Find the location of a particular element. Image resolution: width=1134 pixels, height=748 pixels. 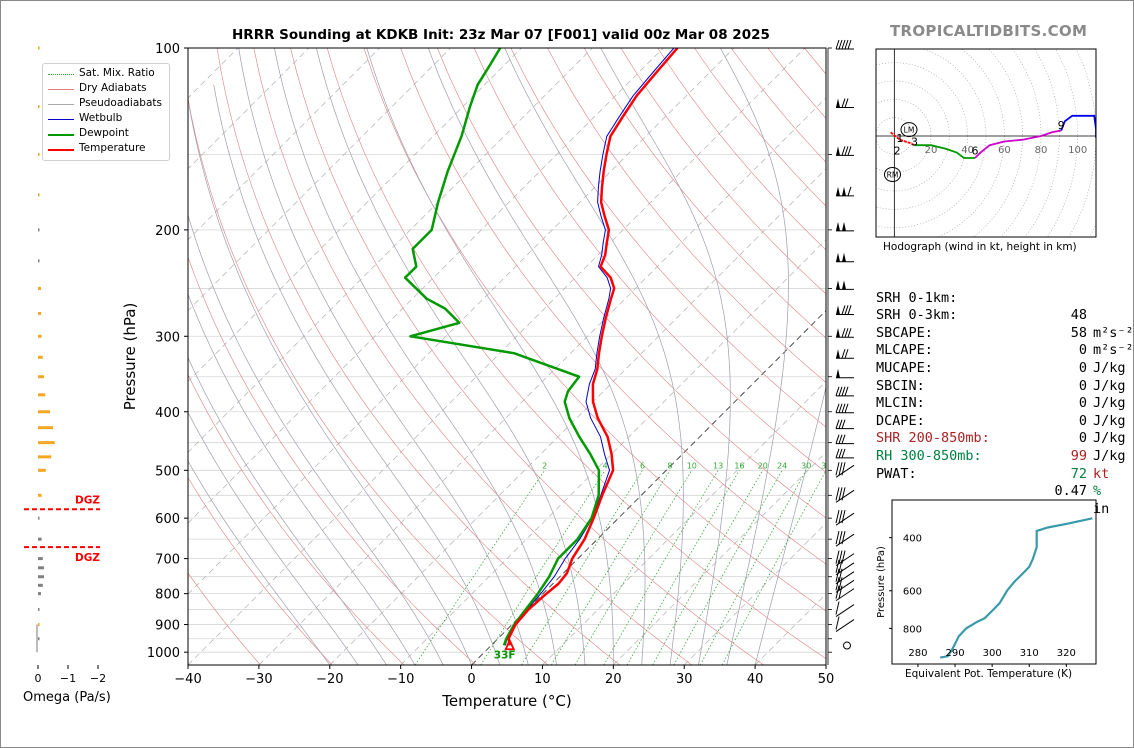

y-tick-label: 400 is located at coordinates (167, 413).